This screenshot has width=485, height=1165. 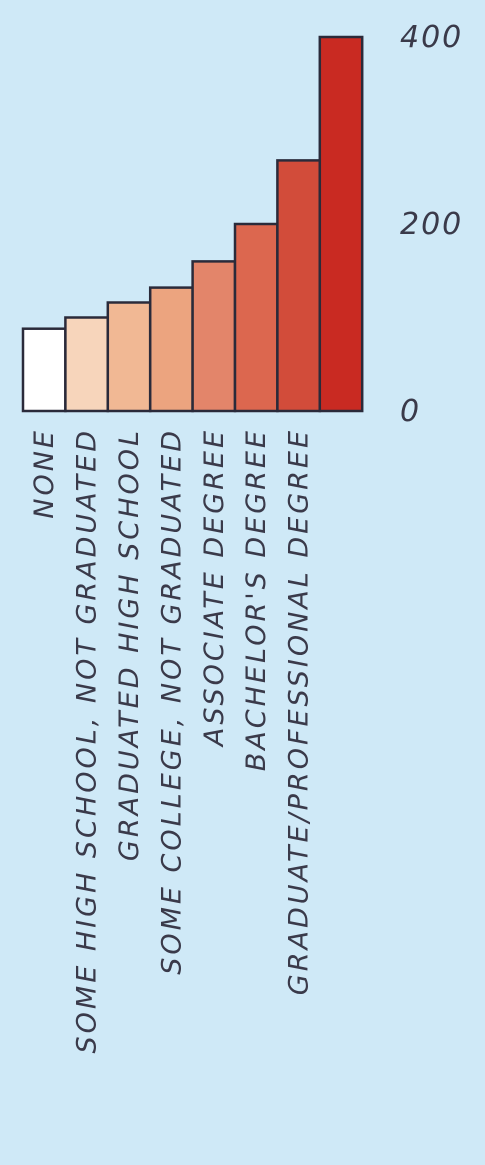 I want to click on y-axis-tick-labels: 0 200 400, so click(x=431, y=224).